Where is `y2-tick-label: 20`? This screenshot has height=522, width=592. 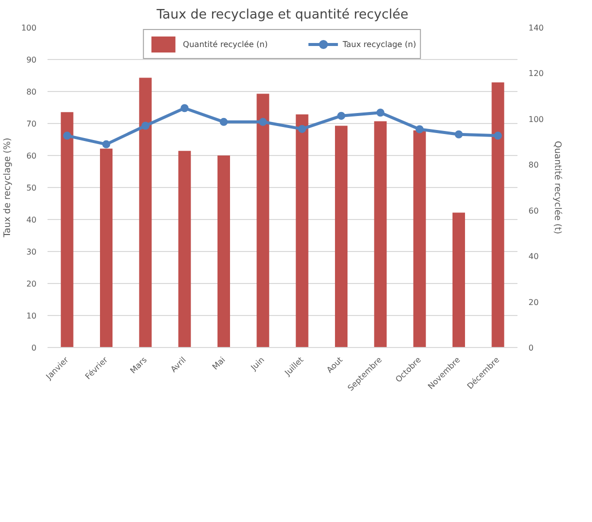
y2-tick-label: 20 is located at coordinates (533, 302).